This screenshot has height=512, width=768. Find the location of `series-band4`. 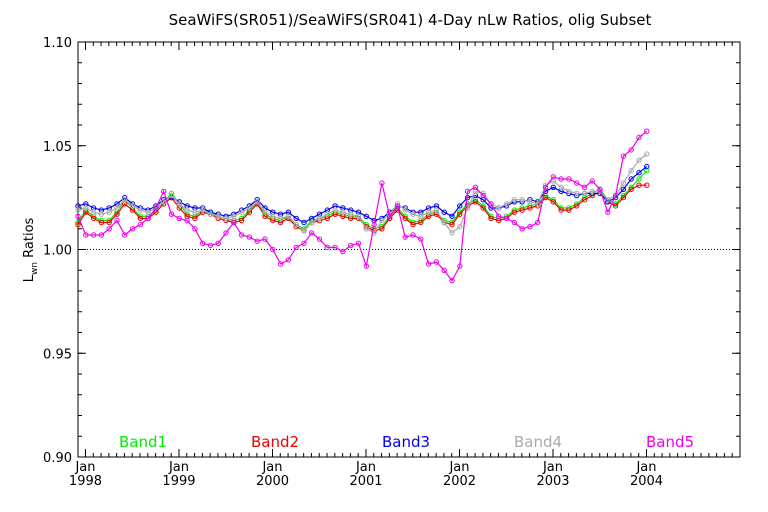

series-band4 is located at coordinates (362, 193).